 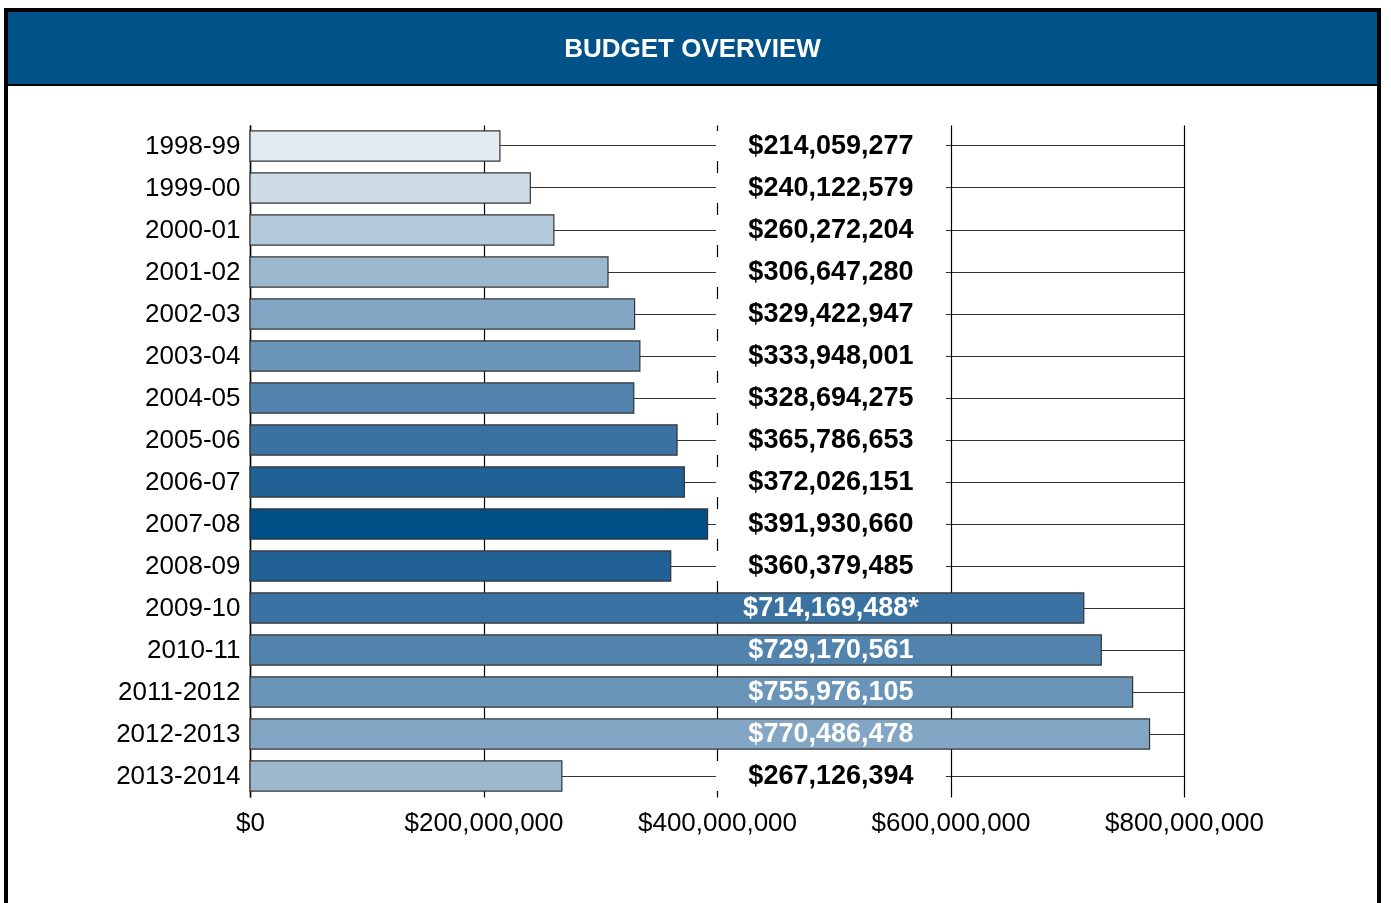 I want to click on x-tick-label: $800,000,000, so click(x=1184, y=821).